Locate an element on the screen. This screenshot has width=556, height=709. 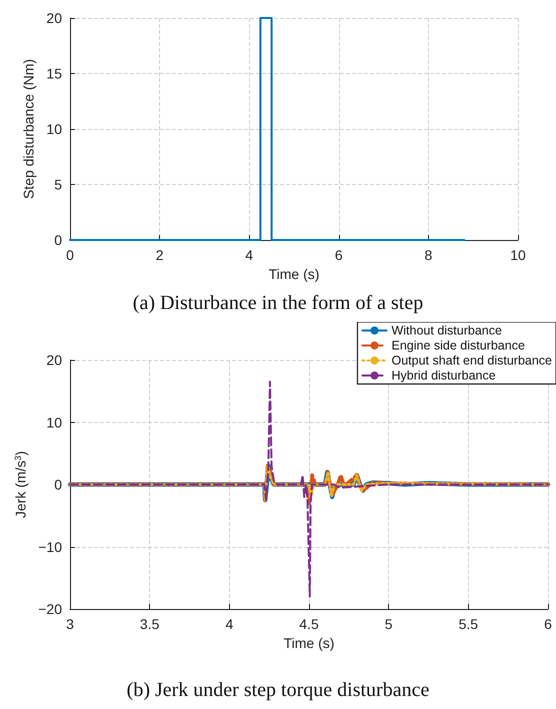
x-tick-label: 5 is located at coordinates (388, 624).